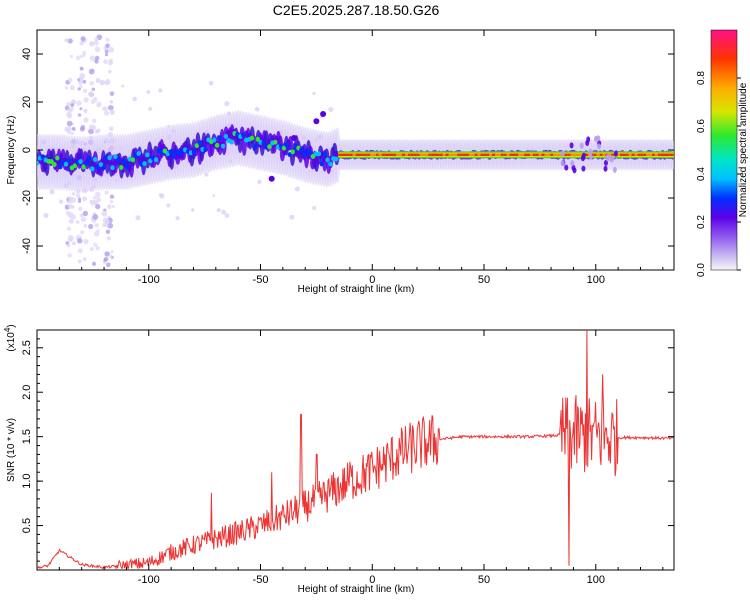 The width and height of the screenshot is (750, 600). I want to click on snr-scale-note: (x104), so click(10, 337).